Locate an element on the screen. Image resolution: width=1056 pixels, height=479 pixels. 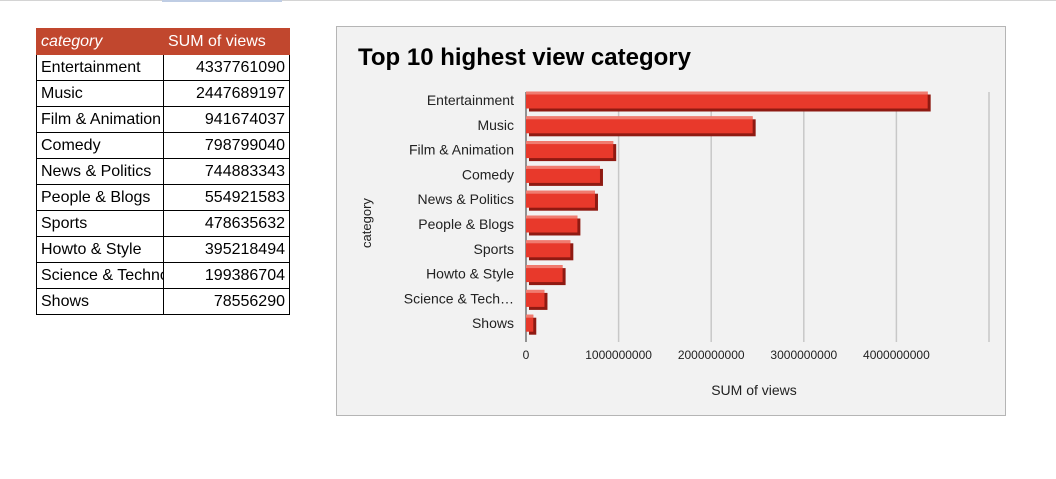
table-row: Sports 478635632 is located at coordinates (163, 223).